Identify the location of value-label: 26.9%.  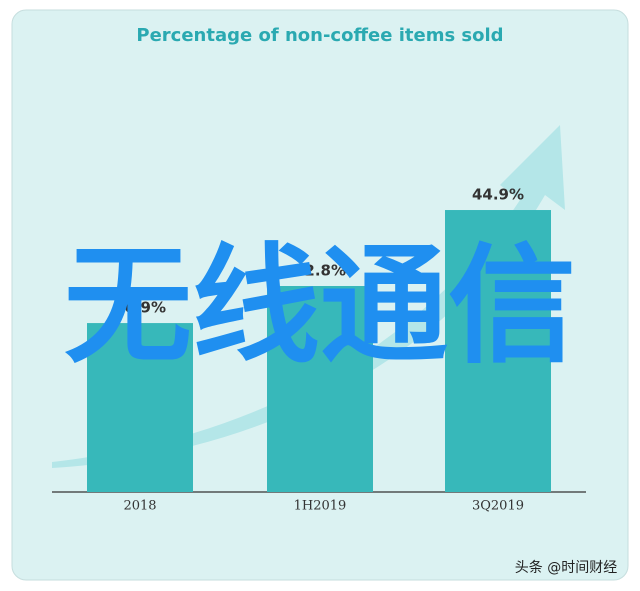
(140, 308).